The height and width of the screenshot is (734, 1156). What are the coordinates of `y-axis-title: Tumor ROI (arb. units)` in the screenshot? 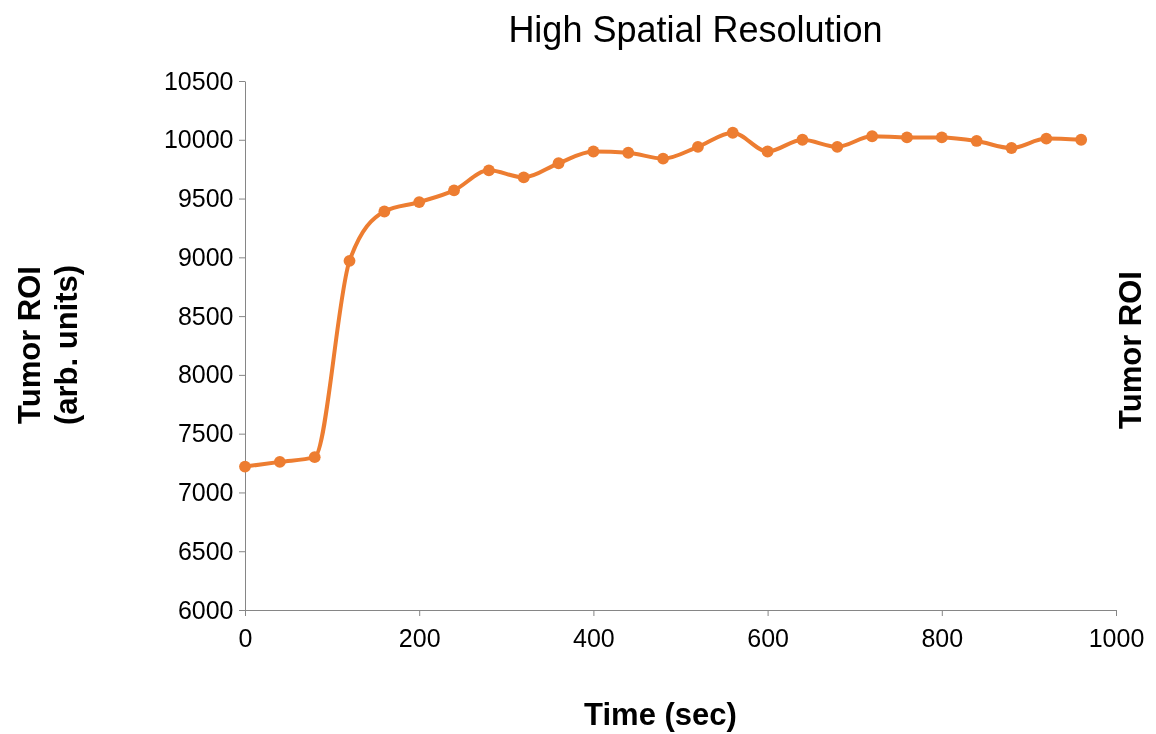 It's located at (48, 345).